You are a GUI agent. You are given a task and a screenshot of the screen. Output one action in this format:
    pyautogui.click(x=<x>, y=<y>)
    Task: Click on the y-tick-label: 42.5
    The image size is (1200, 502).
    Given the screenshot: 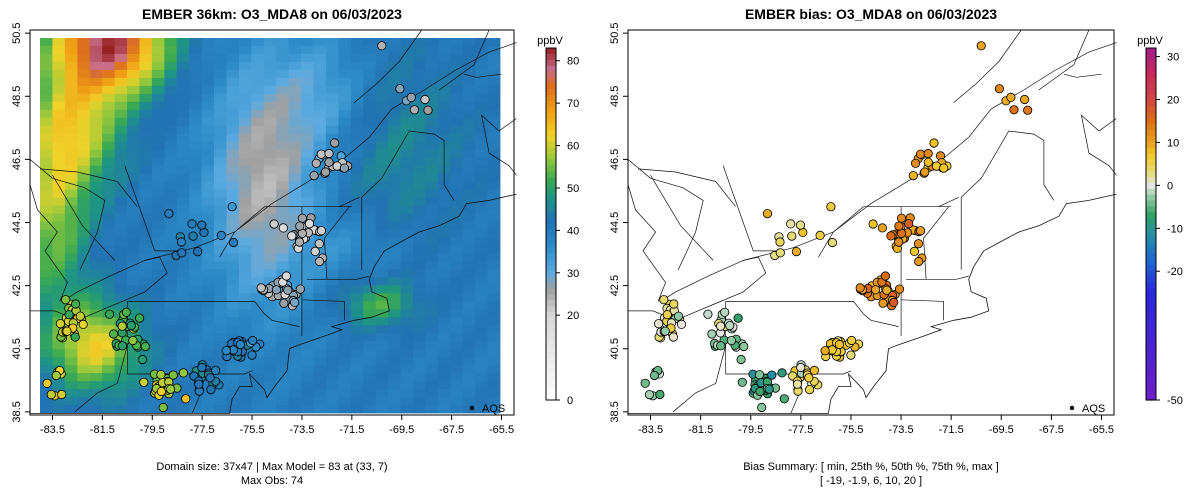 What is the action you would take?
    pyautogui.click(x=615, y=285)
    